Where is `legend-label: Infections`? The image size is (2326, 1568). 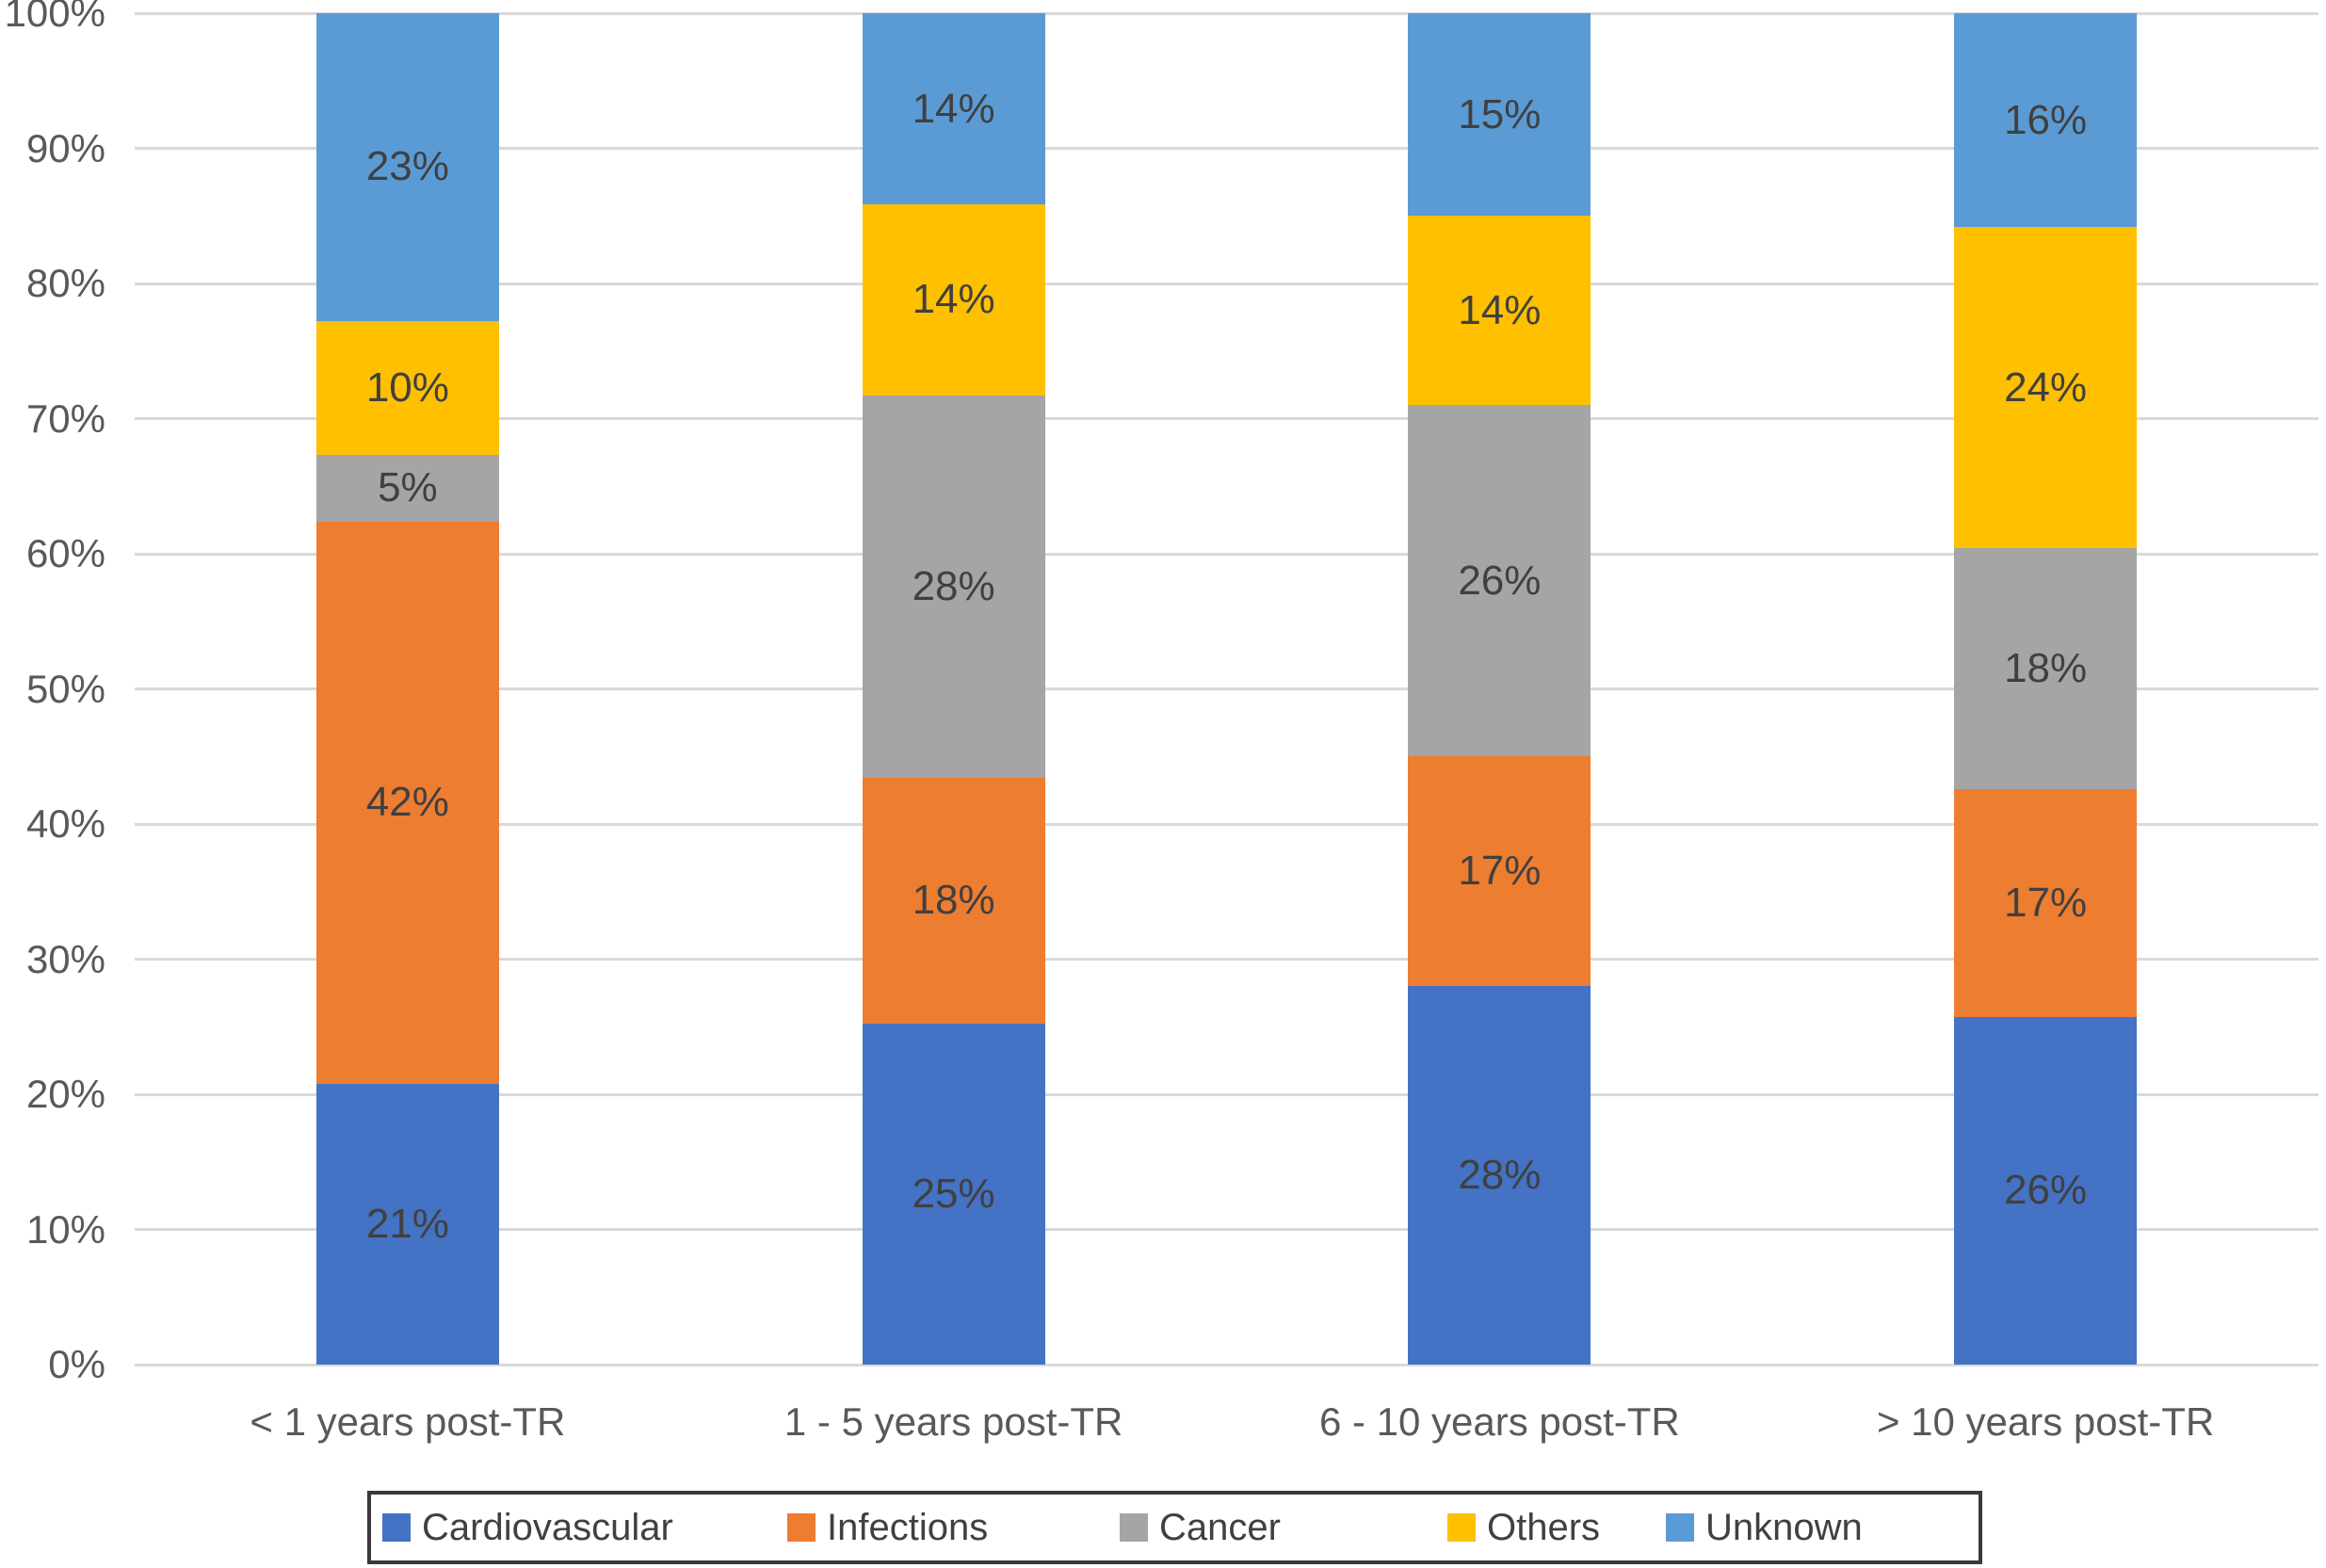
legend-label: Infections is located at coordinates (908, 1527).